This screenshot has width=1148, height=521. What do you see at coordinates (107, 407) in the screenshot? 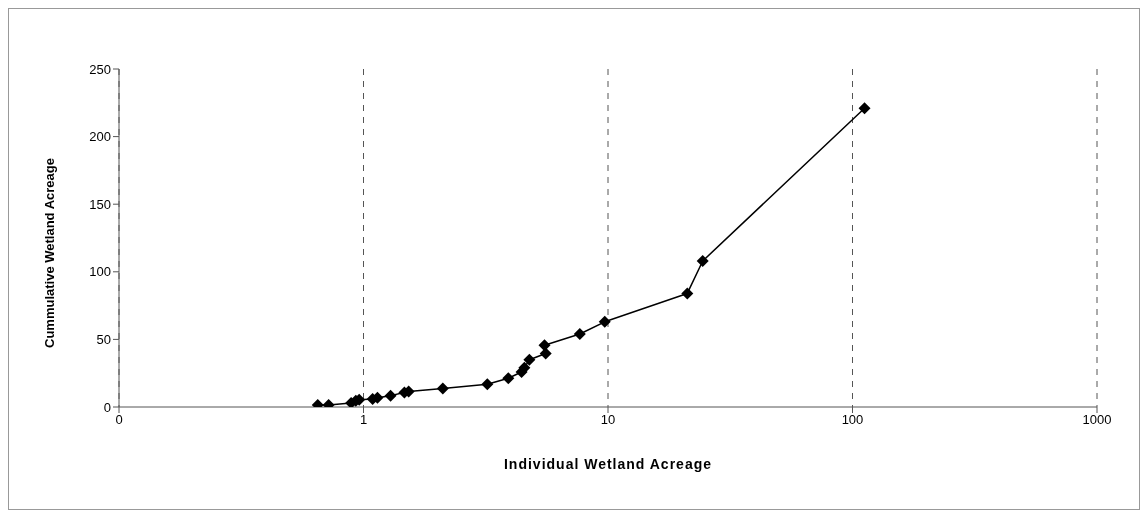
I see `y-tick-label: 0` at bounding box center [107, 407].